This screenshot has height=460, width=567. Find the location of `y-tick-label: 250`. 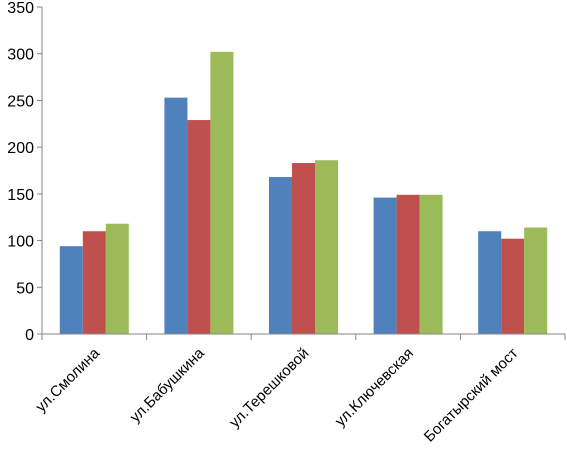

y-tick-label: 250 is located at coordinates (20, 101).